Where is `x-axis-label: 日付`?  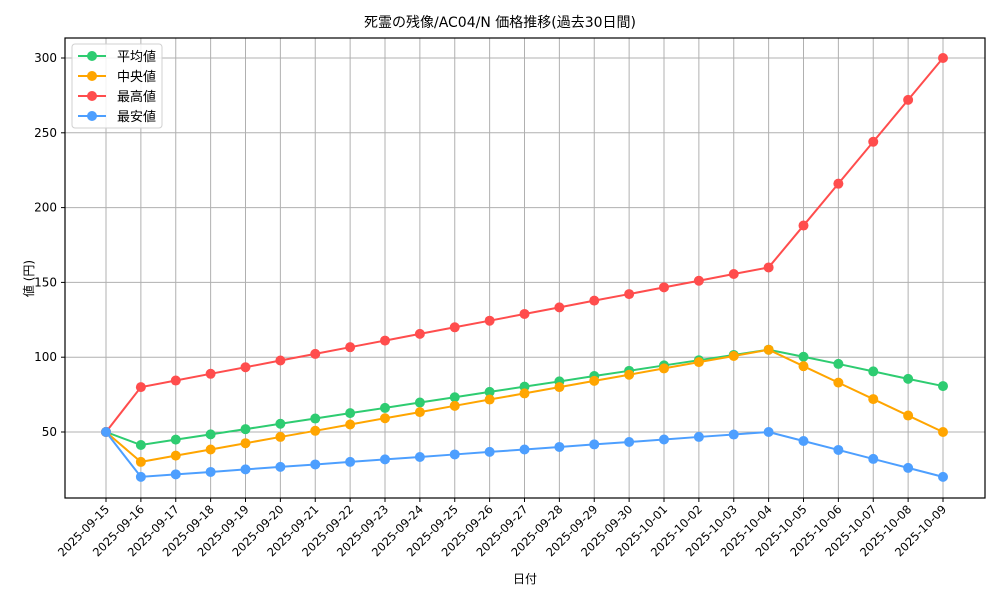
x-axis-label: 日付 is located at coordinates (524, 579).